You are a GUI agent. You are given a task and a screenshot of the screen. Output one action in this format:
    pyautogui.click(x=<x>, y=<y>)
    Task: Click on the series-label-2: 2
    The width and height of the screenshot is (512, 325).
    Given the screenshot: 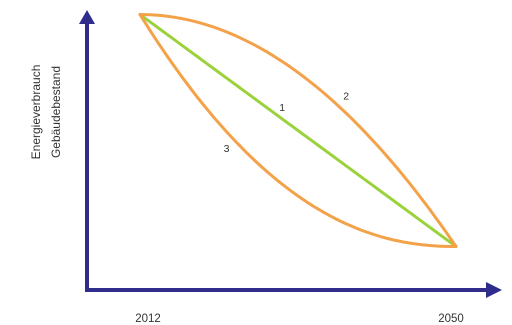 What is the action you would take?
    pyautogui.click(x=346, y=97)
    